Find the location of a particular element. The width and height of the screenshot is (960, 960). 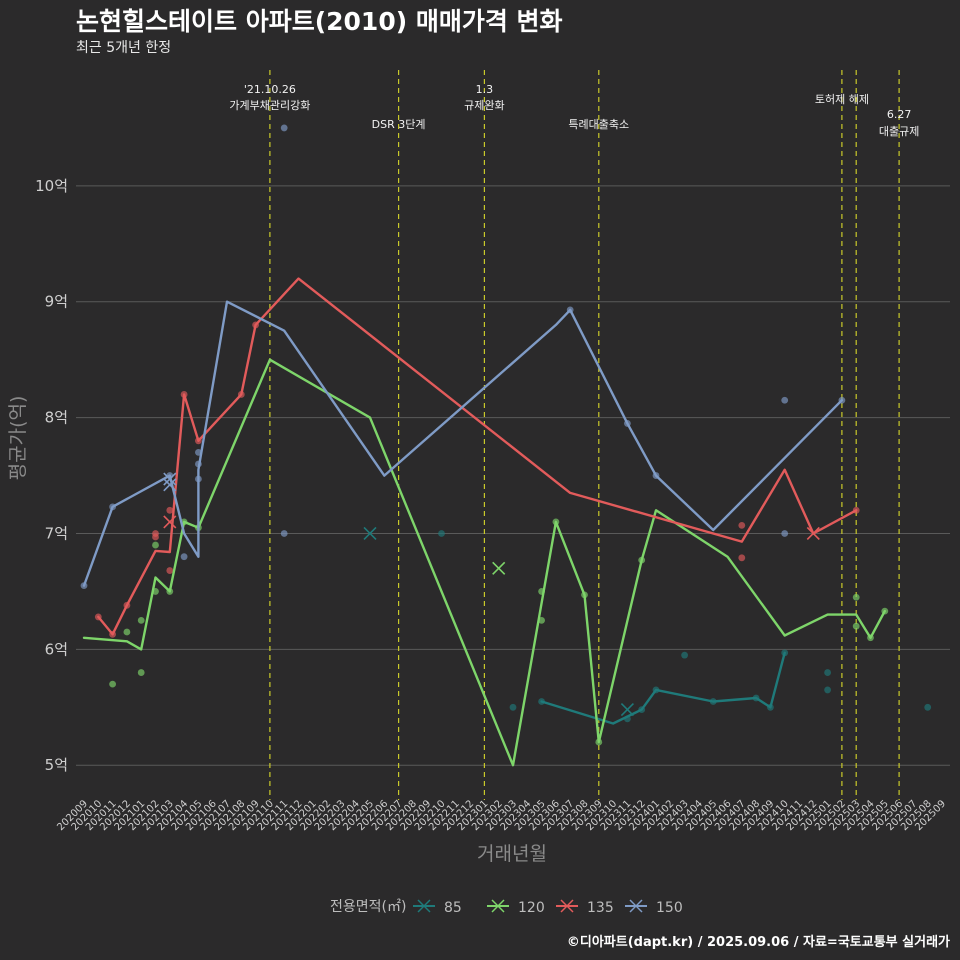

legend: 전용면적(㎡) 85 120 135 150 is located at coordinates (506, 907).